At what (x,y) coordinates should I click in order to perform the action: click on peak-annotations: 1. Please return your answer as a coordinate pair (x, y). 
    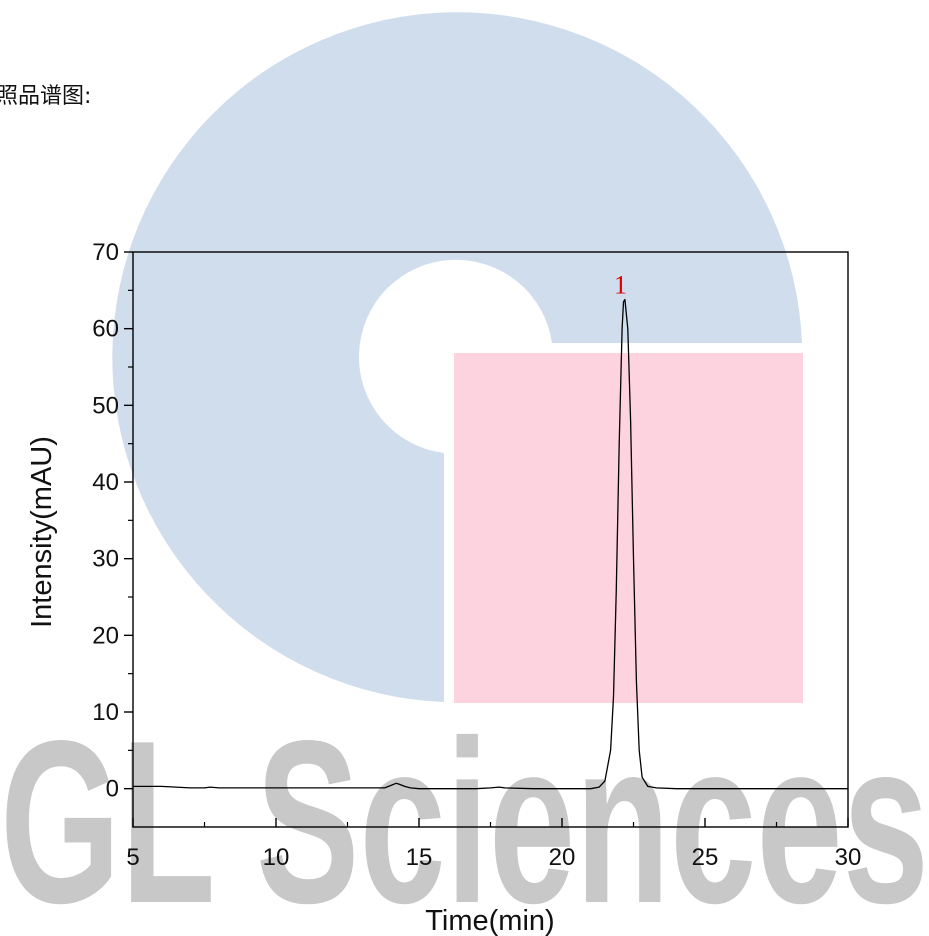
    Looking at the image, I should click on (620, 285).